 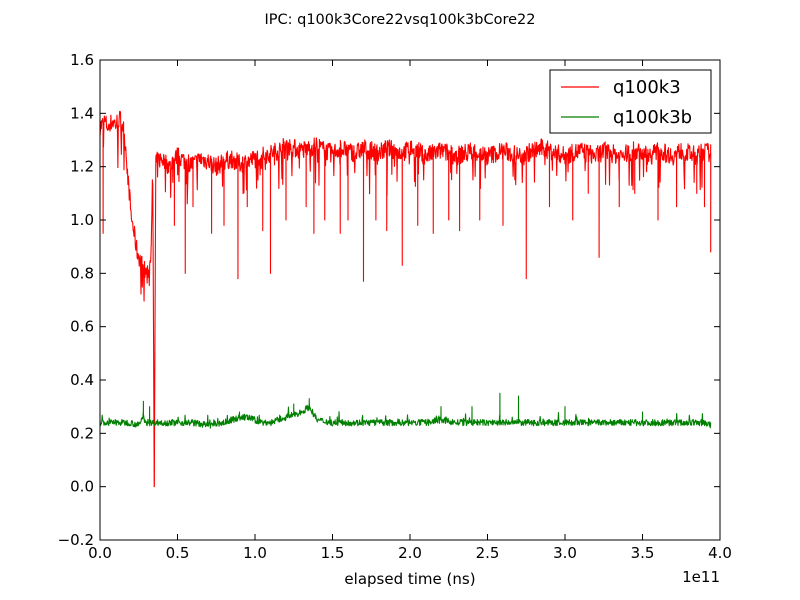 What do you see at coordinates (82, 220) in the screenshot?
I see `y-tick-label: 1.0` at bounding box center [82, 220].